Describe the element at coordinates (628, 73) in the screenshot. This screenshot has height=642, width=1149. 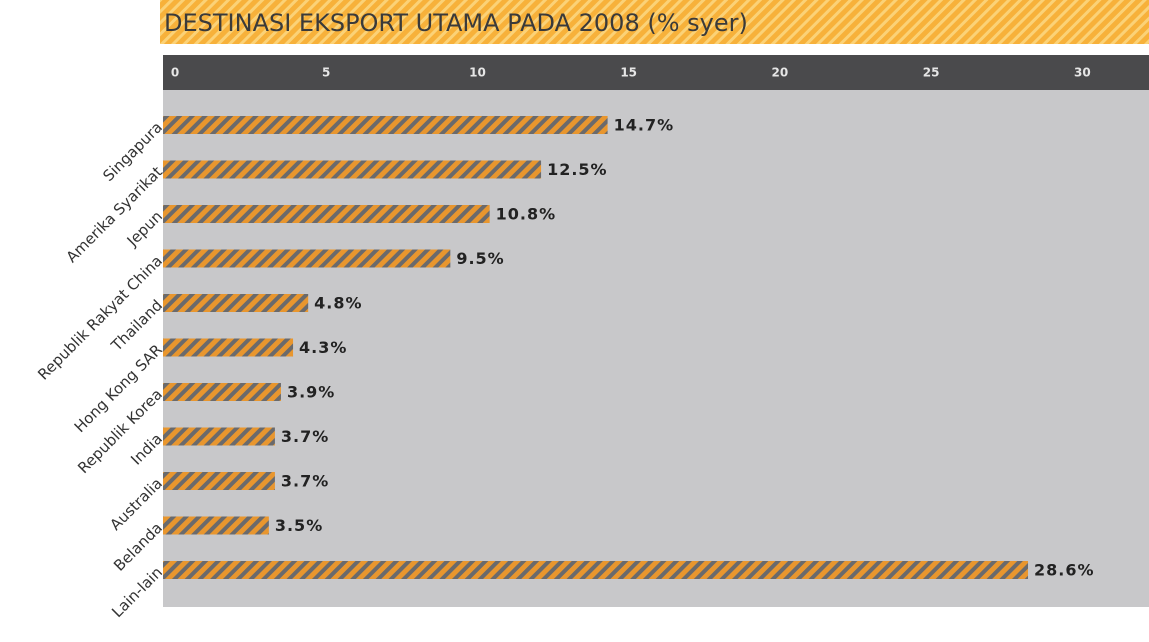
I see `x-tick-label: 15` at that location.